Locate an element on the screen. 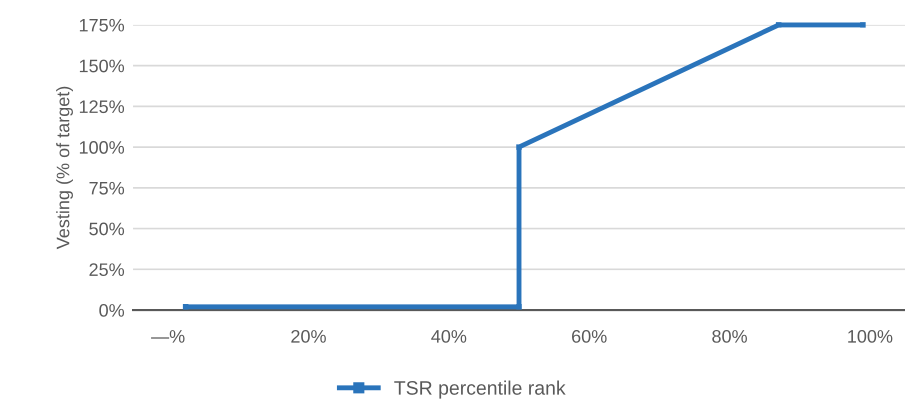  x-tick-label: 40% is located at coordinates (448, 336).